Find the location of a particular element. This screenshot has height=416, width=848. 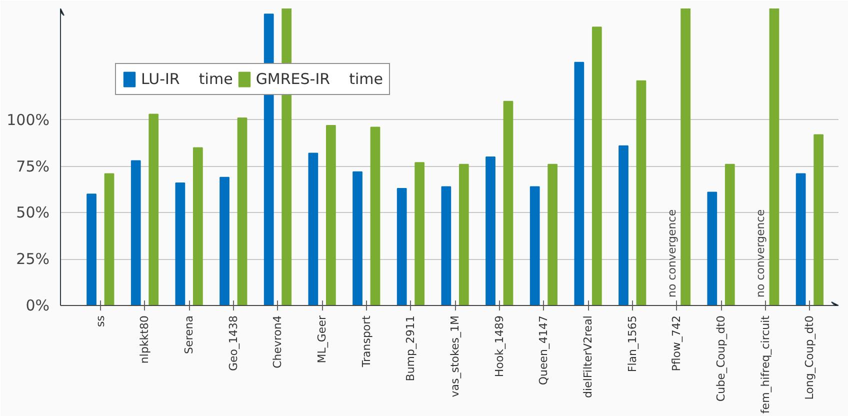

x-tick-label: Long_Coup_dt0 is located at coordinates (809, 357).